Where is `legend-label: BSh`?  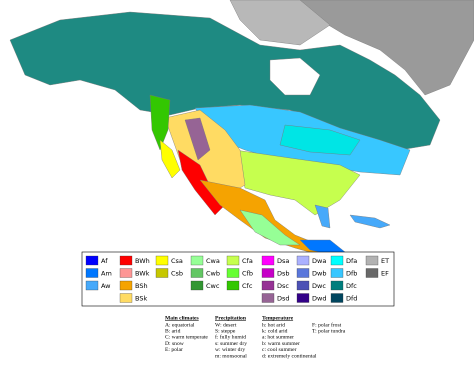 legend-label: BSh is located at coordinates (141, 286).